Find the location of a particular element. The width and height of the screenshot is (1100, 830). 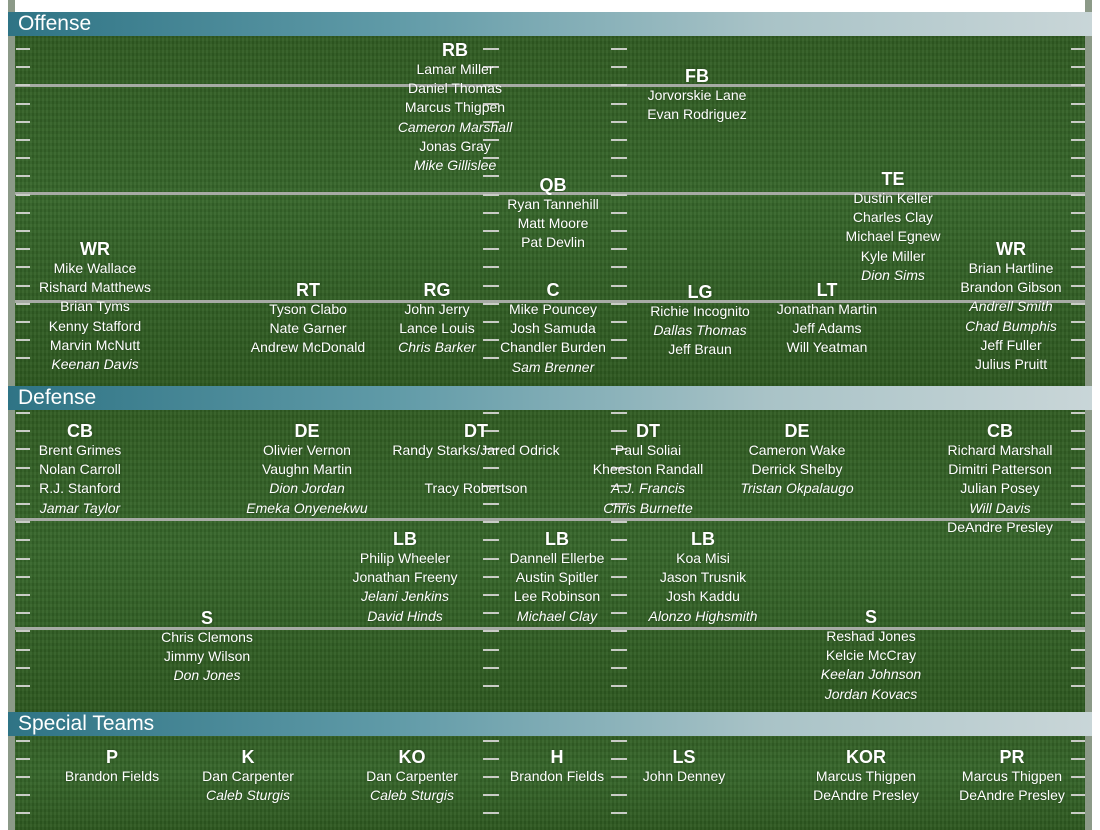

player-name: Caleb Sturgis is located at coordinates (248, 795).